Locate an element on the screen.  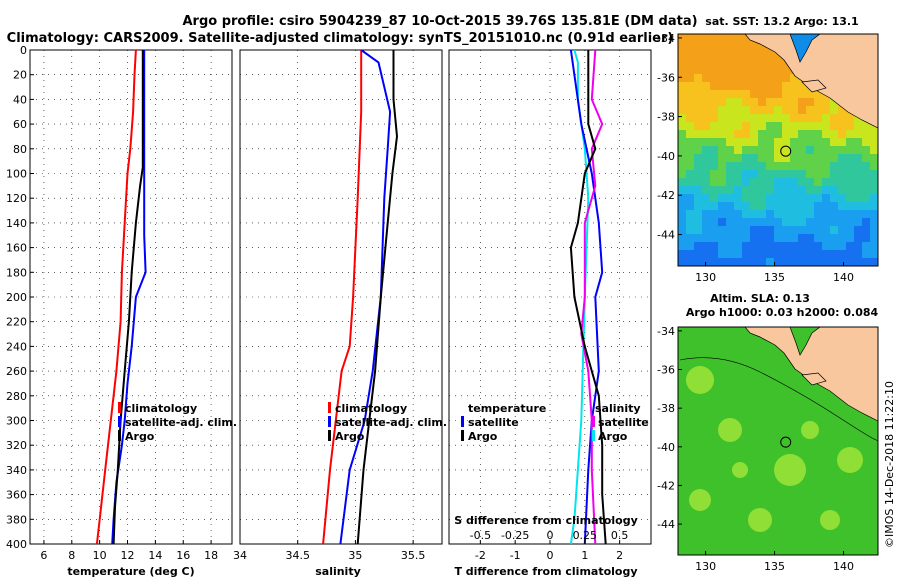
legend-temp-argo: Argo is located at coordinates (483, 436).